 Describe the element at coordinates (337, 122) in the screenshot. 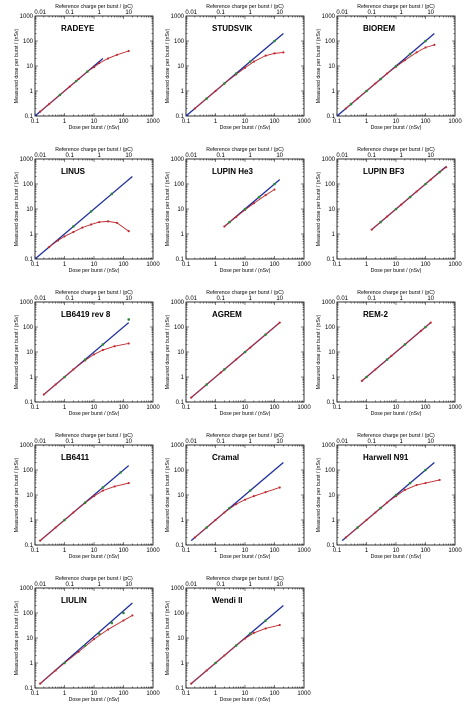

I see `x-tick-label: 0.1` at that location.